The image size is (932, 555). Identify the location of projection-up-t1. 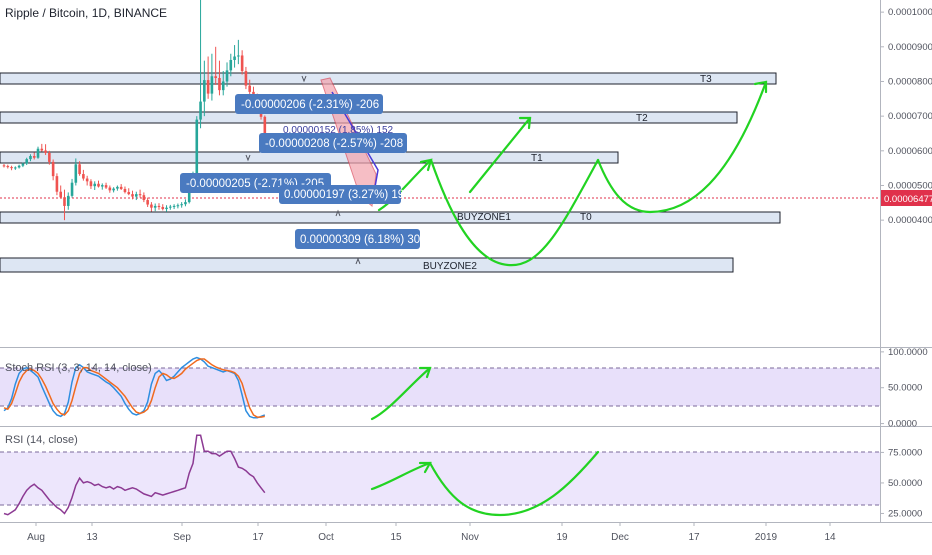
(405, 185).